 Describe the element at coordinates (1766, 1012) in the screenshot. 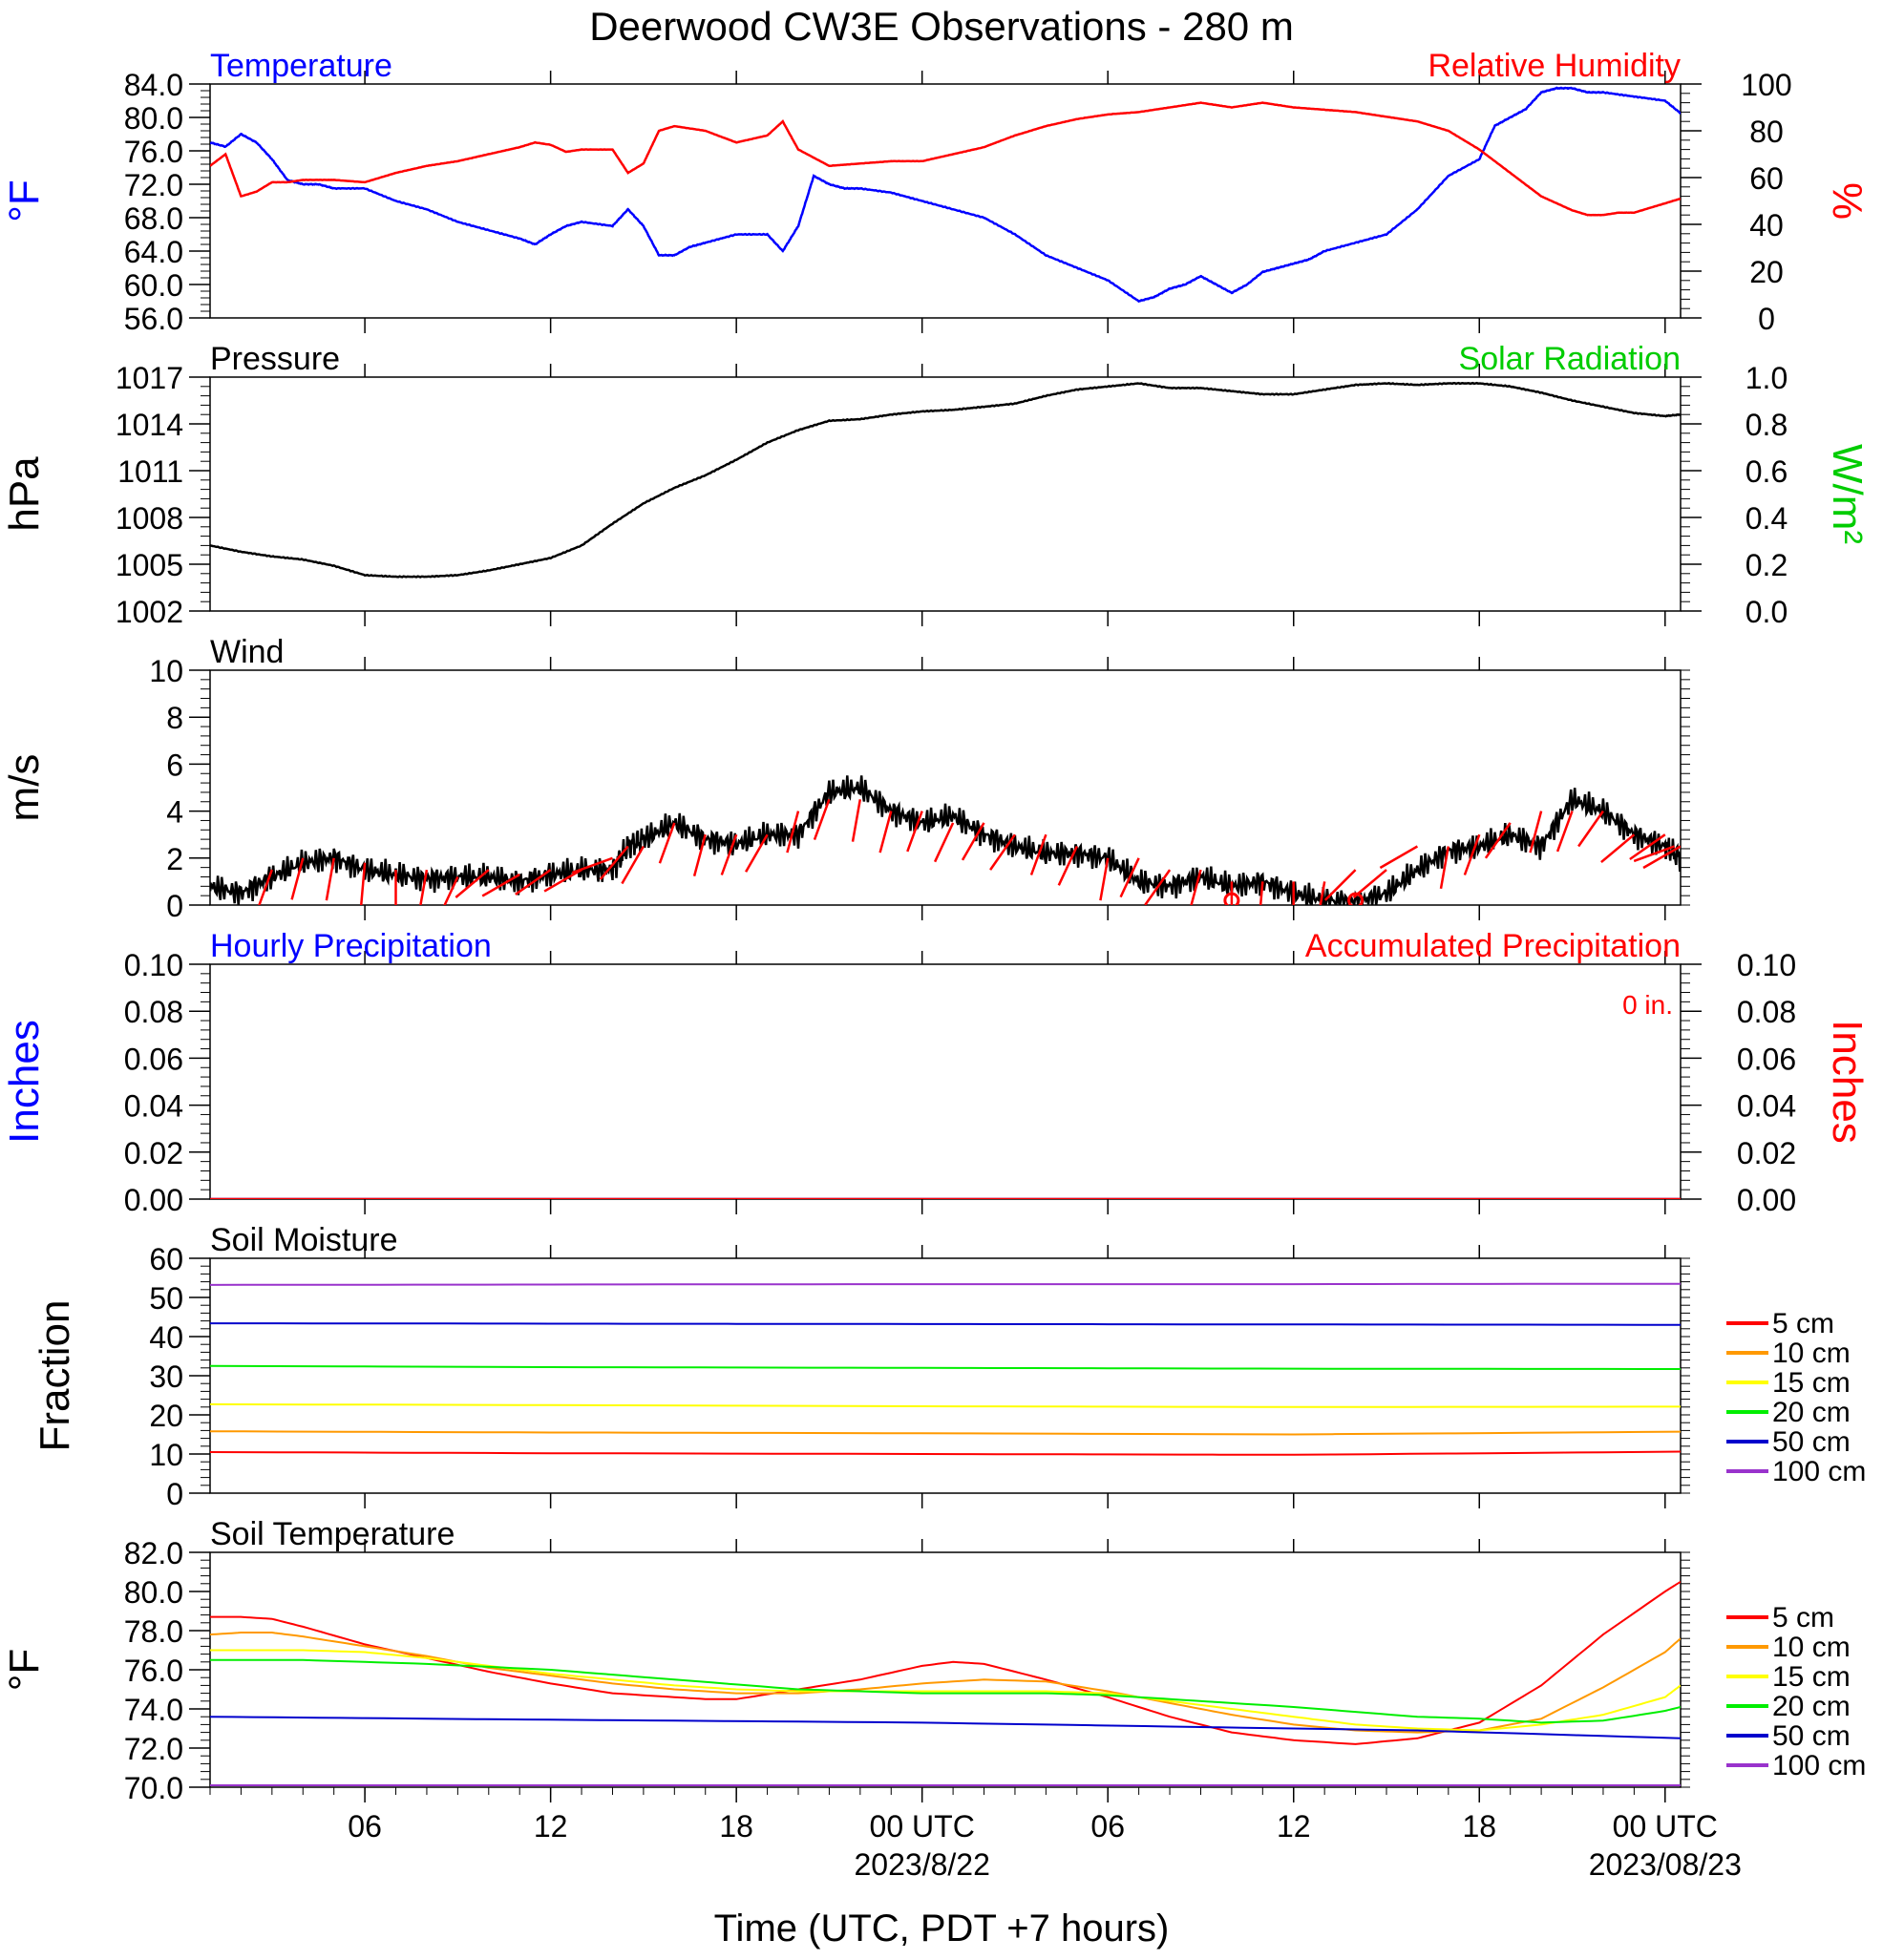

I see `y-tick-label-right: 0.08` at that location.